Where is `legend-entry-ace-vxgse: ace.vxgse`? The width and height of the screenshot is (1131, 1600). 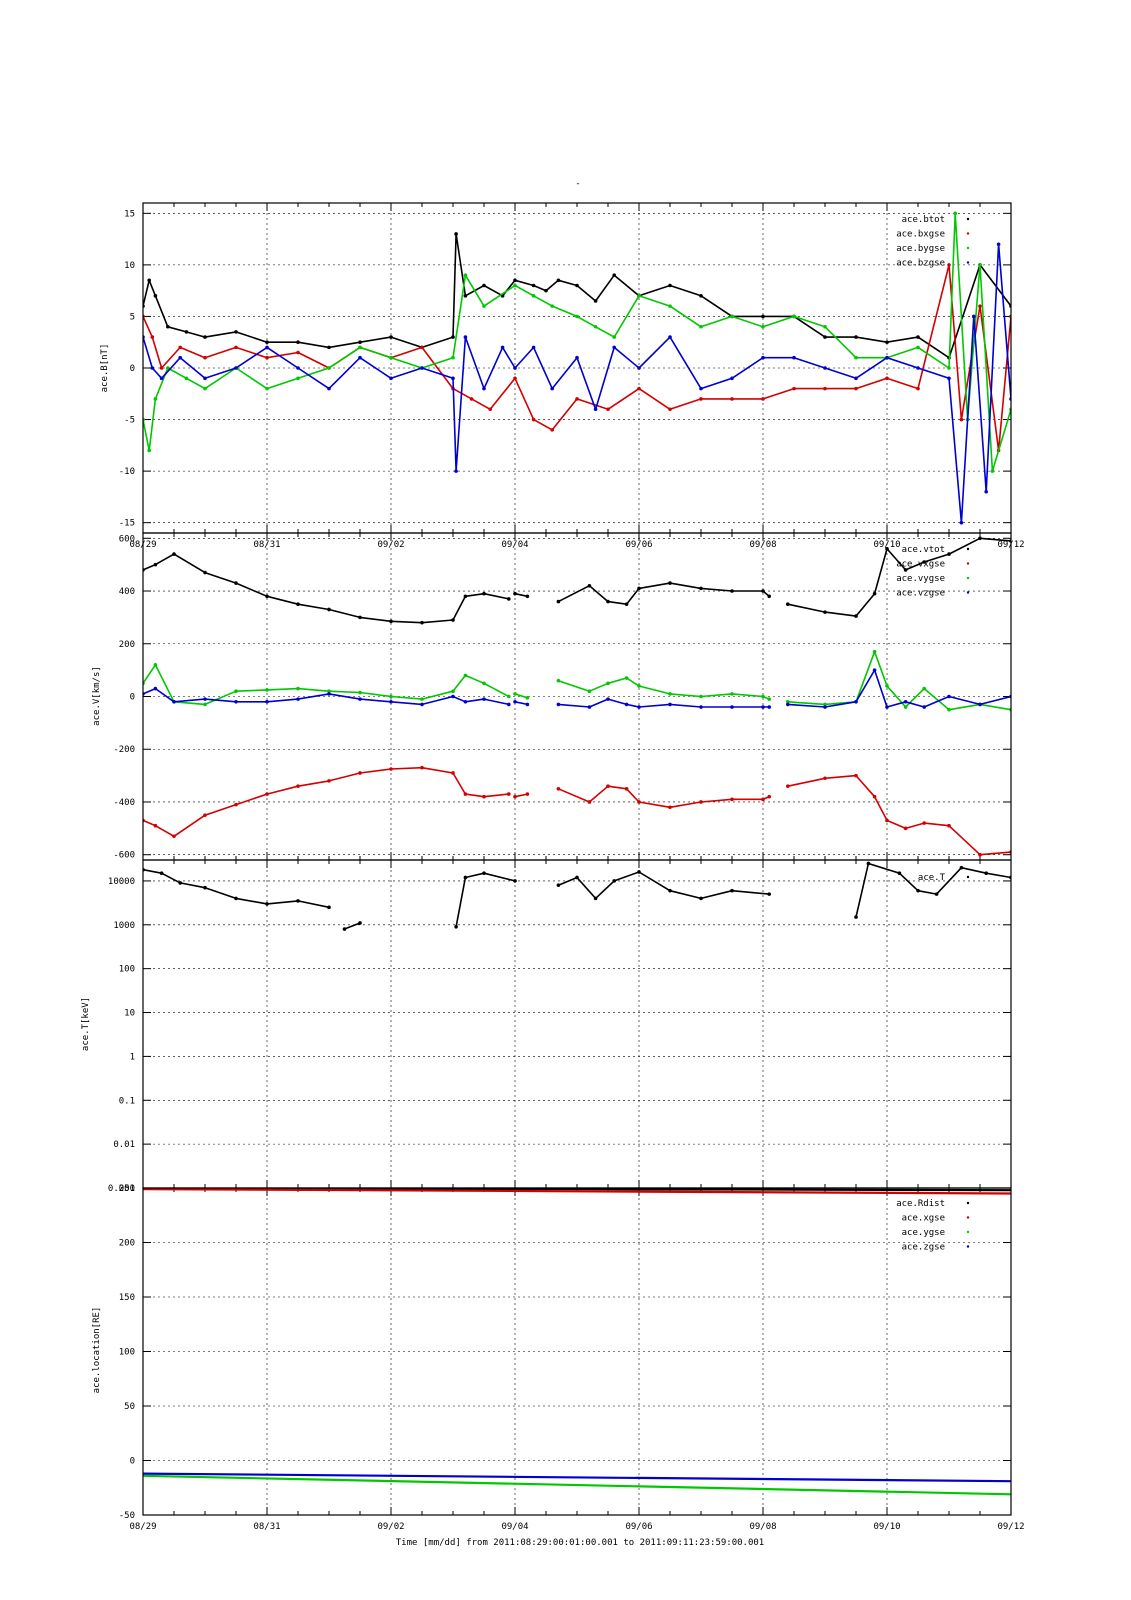 legend-entry-ace-vxgse: ace.vxgse is located at coordinates (920, 565).